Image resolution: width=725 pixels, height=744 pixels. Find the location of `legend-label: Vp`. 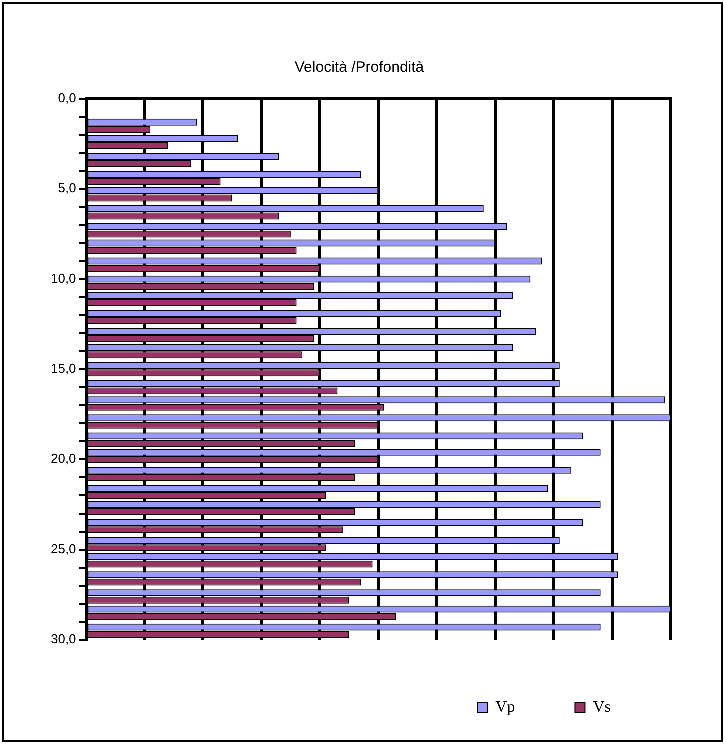

legend-label: Vp is located at coordinates (506, 707).